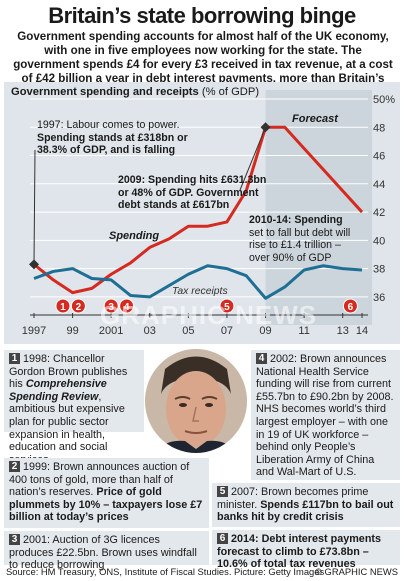  Describe the element at coordinates (295, 245) in the screenshot. I see `annotation-2010-line3: rise to £1.4 trillion –` at that location.